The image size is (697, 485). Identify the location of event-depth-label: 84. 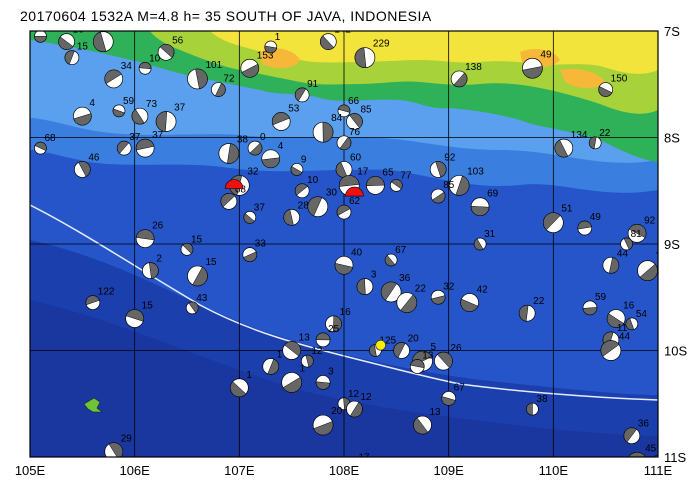
(337, 118).